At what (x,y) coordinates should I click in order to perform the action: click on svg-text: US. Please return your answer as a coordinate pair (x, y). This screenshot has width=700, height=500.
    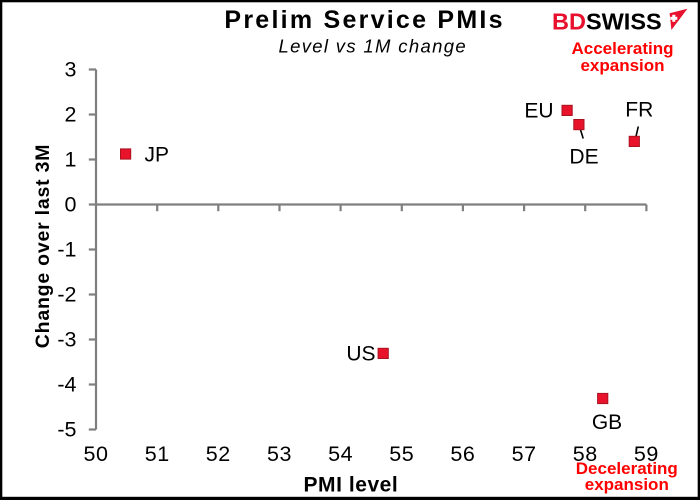
    Looking at the image, I should click on (360, 354).